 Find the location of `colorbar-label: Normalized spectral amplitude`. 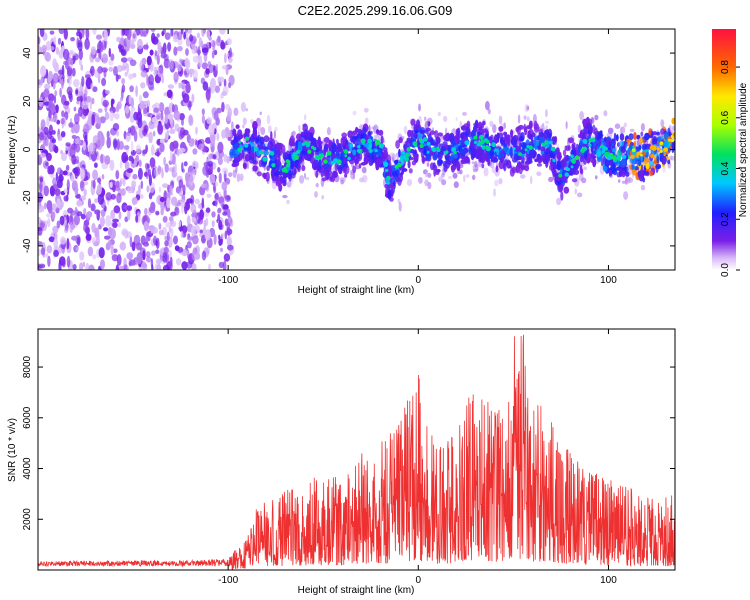

colorbar-label: Normalized spectral amplitude is located at coordinates (743, 149).